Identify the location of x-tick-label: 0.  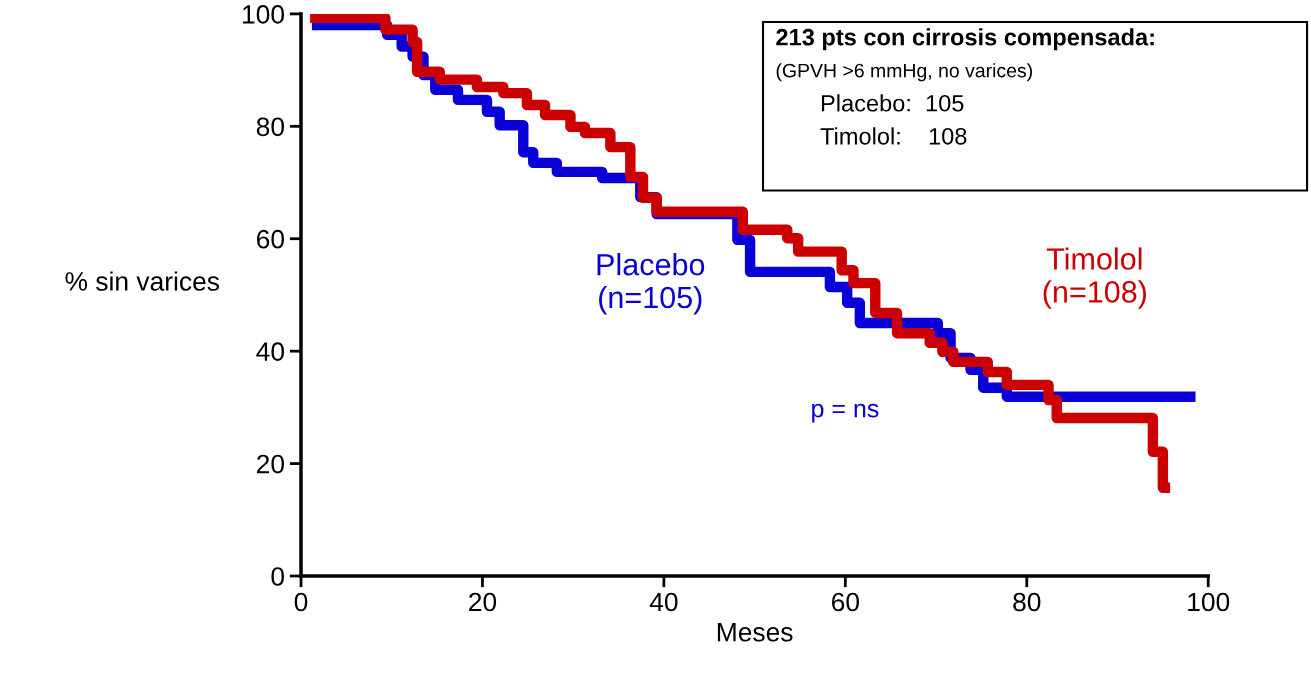
(301, 602).